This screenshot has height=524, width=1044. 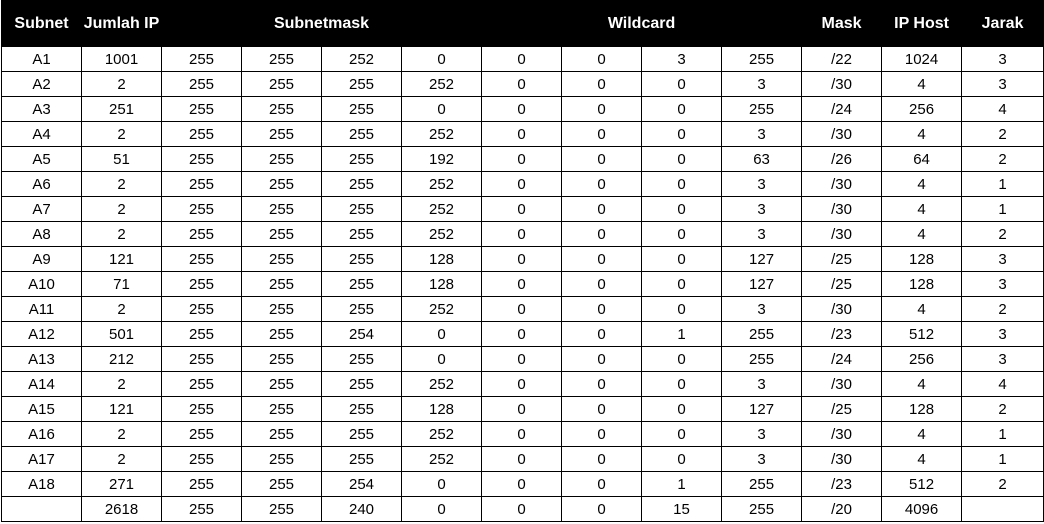 I want to click on cell-subnet: A17, so click(x=41, y=459).